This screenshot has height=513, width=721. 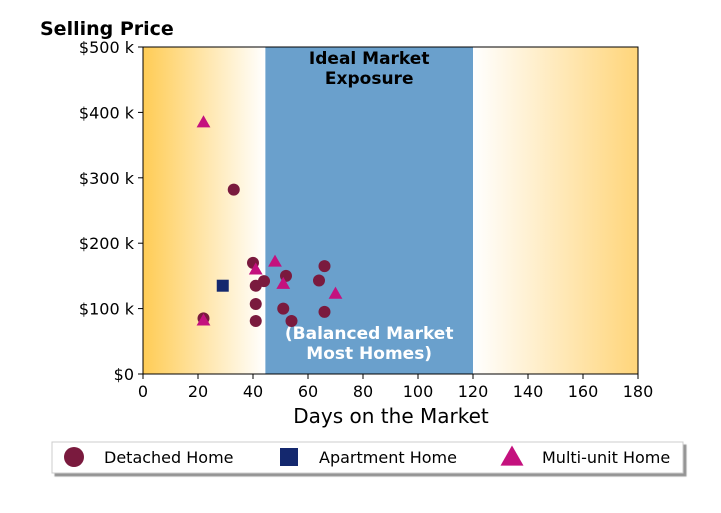 I want to click on x-tick-label: 40, so click(x=253, y=391).